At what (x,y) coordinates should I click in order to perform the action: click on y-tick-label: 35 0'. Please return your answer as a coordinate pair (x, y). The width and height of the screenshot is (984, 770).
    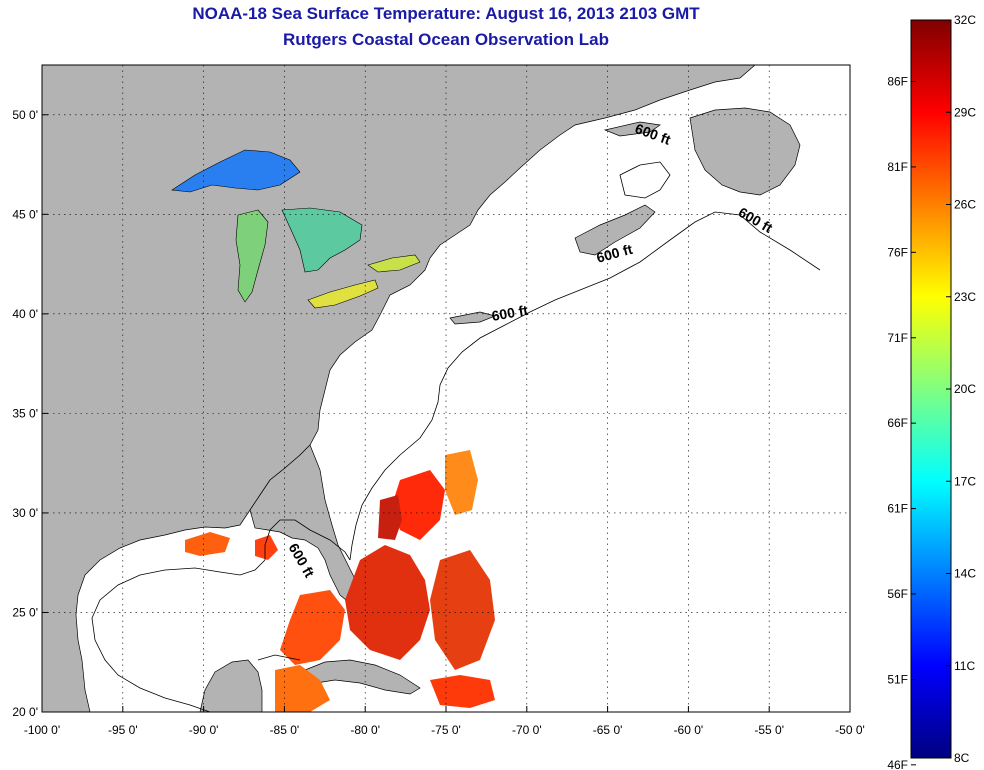
    Looking at the image, I should click on (25, 413).